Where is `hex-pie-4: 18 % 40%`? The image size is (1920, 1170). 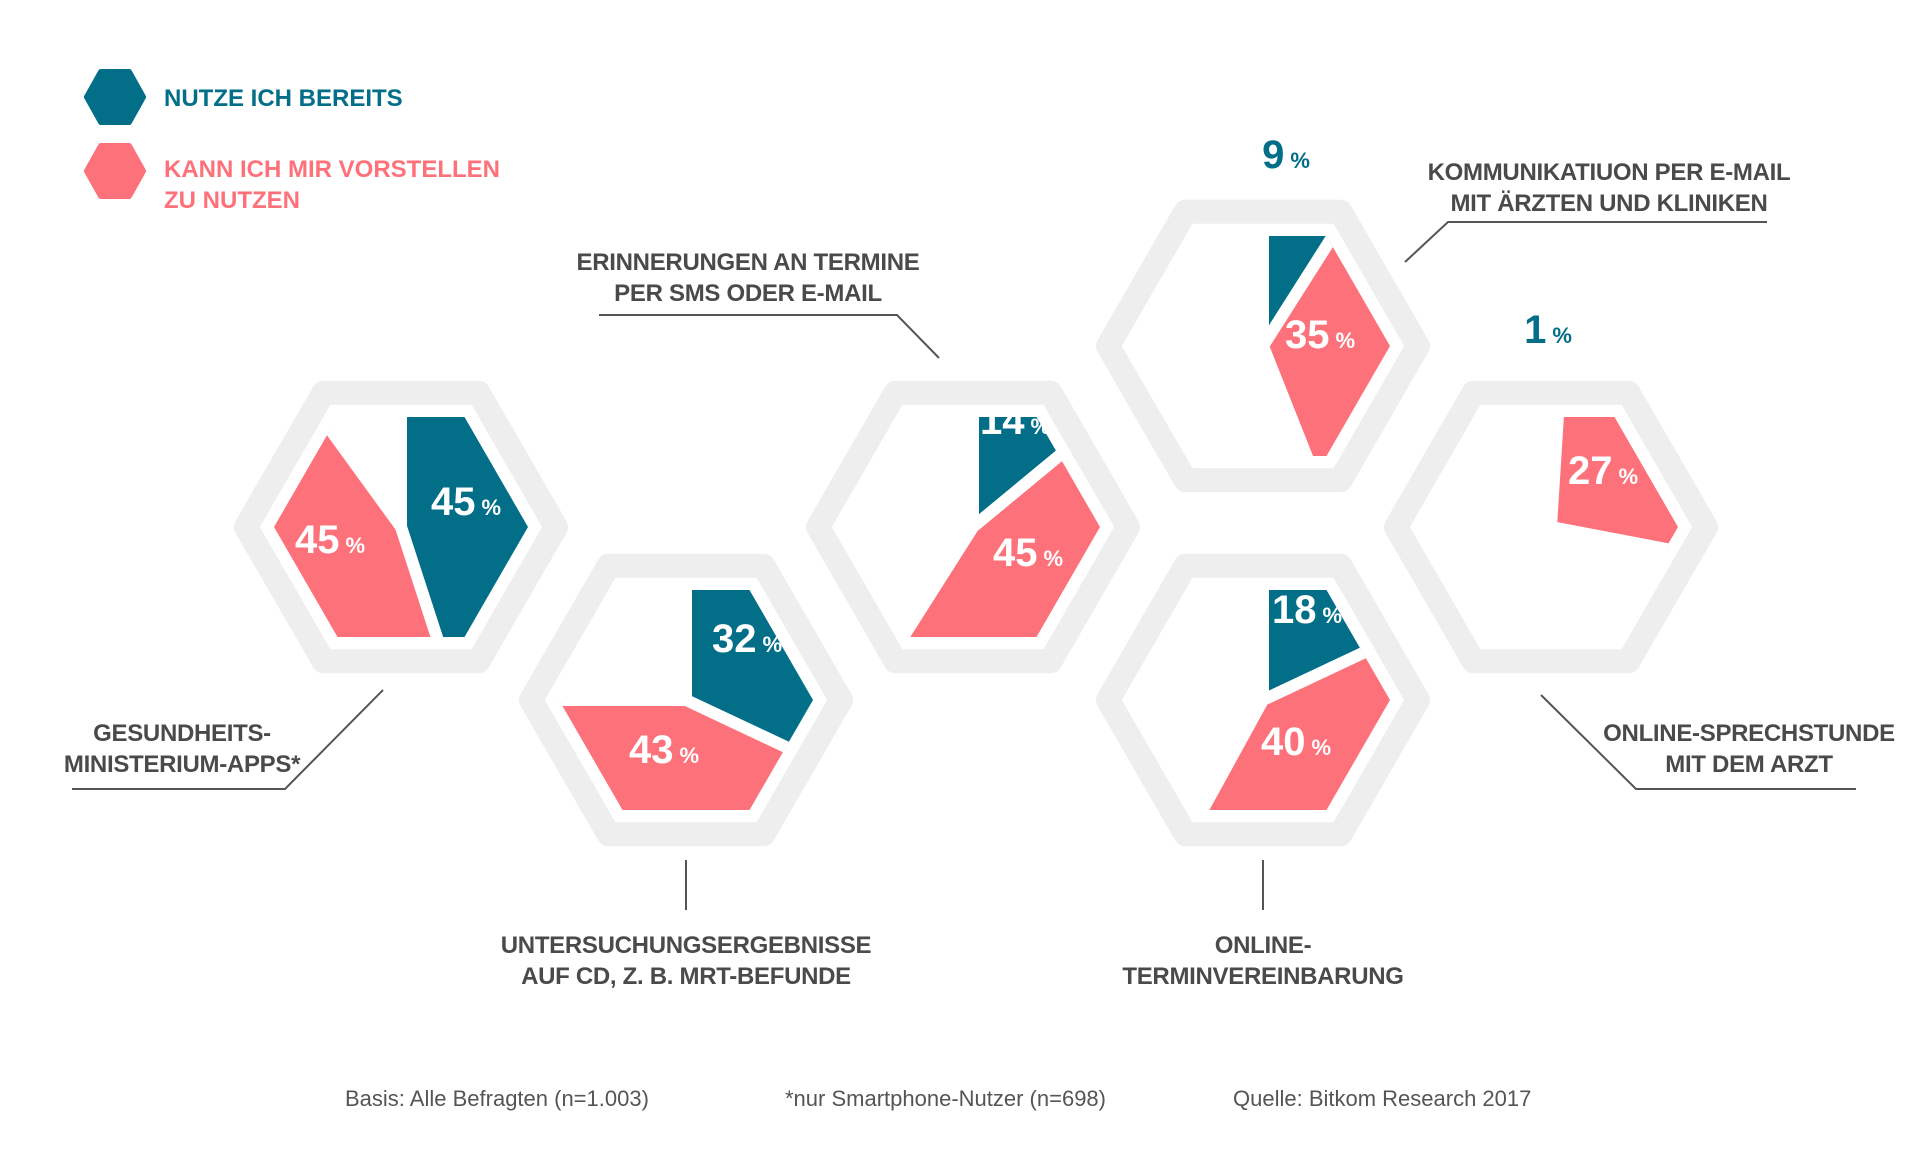
hex-pie-4: 18 % 40% is located at coordinates (1263, 700).